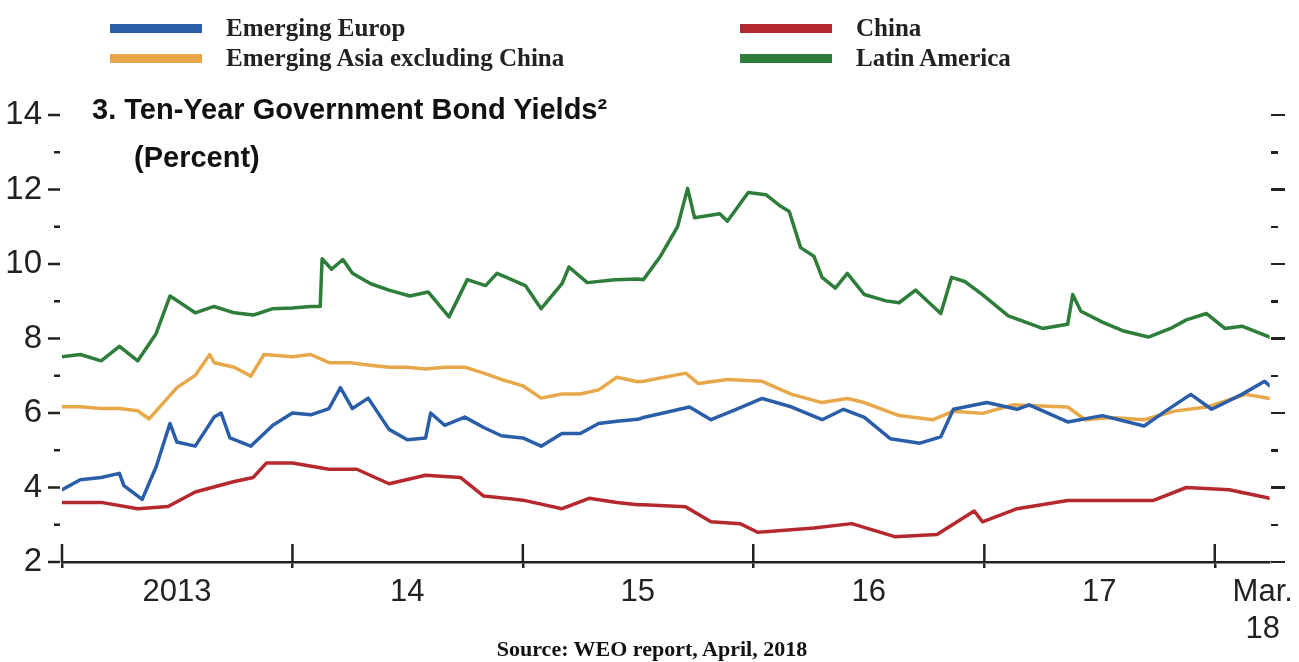  Describe the element at coordinates (177, 591) in the screenshot. I see `x-tick-label: 2013` at that location.